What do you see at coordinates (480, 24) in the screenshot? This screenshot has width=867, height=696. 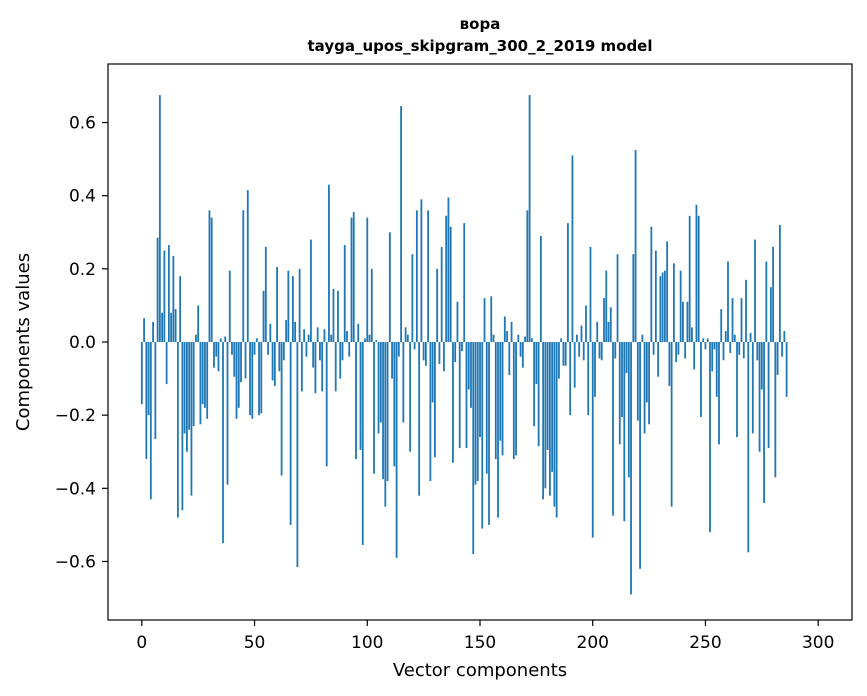 I see `chart-title: вора` at bounding box center [480, 24].